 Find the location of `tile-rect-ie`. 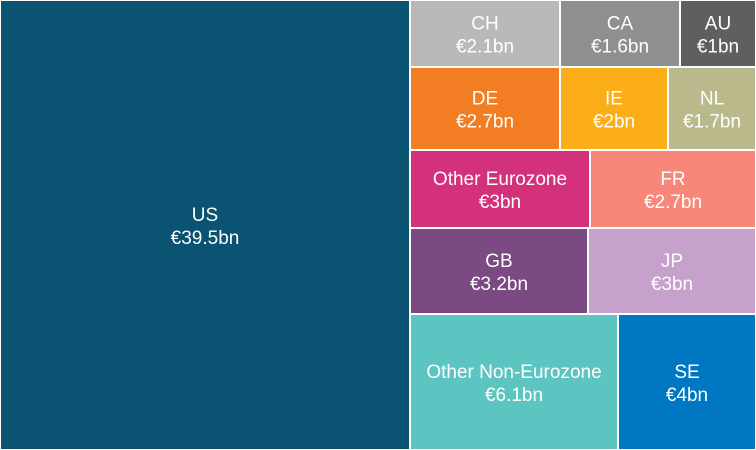

tile-rect-ie is located at coordinates (614, 108).